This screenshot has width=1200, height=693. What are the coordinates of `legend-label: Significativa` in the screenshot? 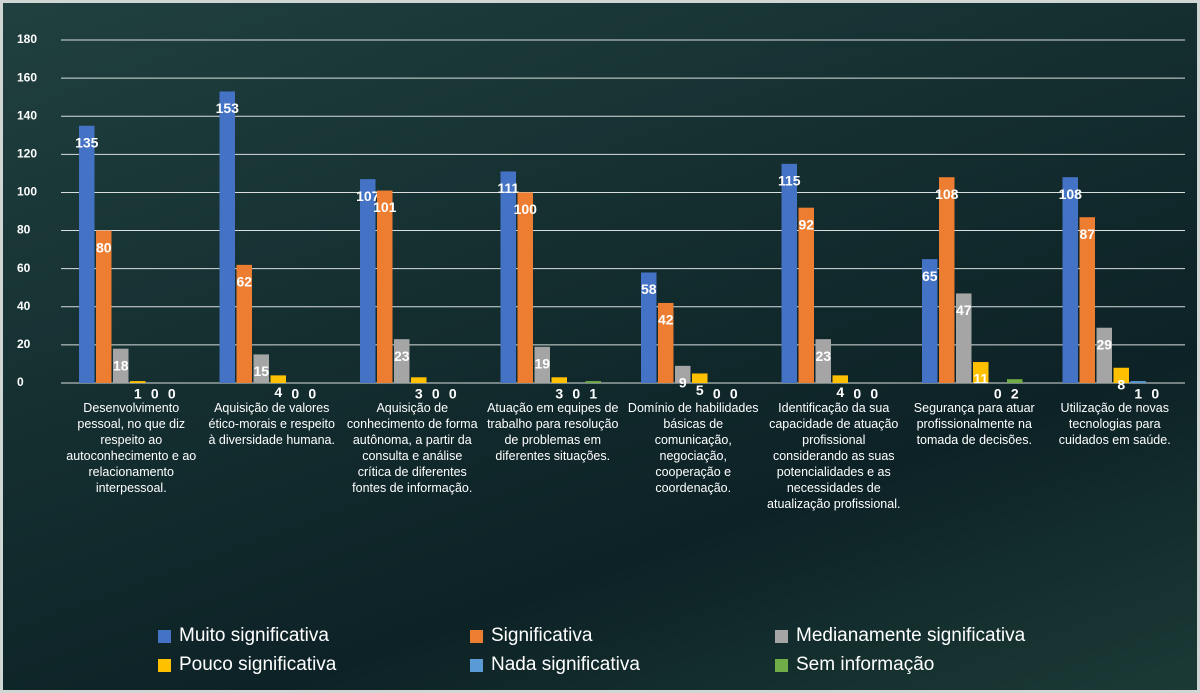 It's located at (542, 635).